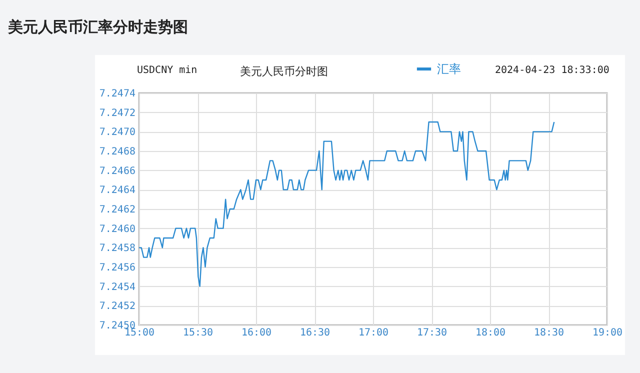  What do you see at coordinates (373, 333) in the screenshot?
I see `x-tick-label: 17:00` at bounding box center [373, 333].